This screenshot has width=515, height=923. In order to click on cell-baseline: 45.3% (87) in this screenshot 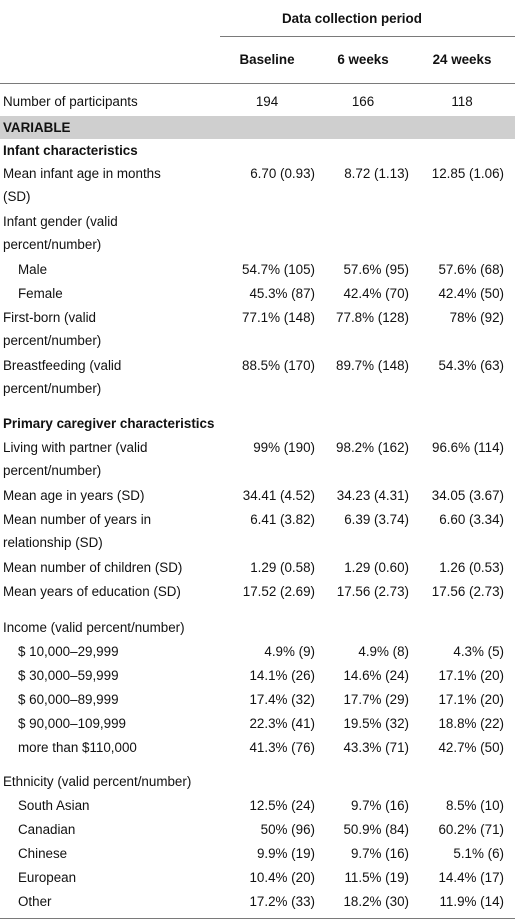, I will do `click(282, 293)`.